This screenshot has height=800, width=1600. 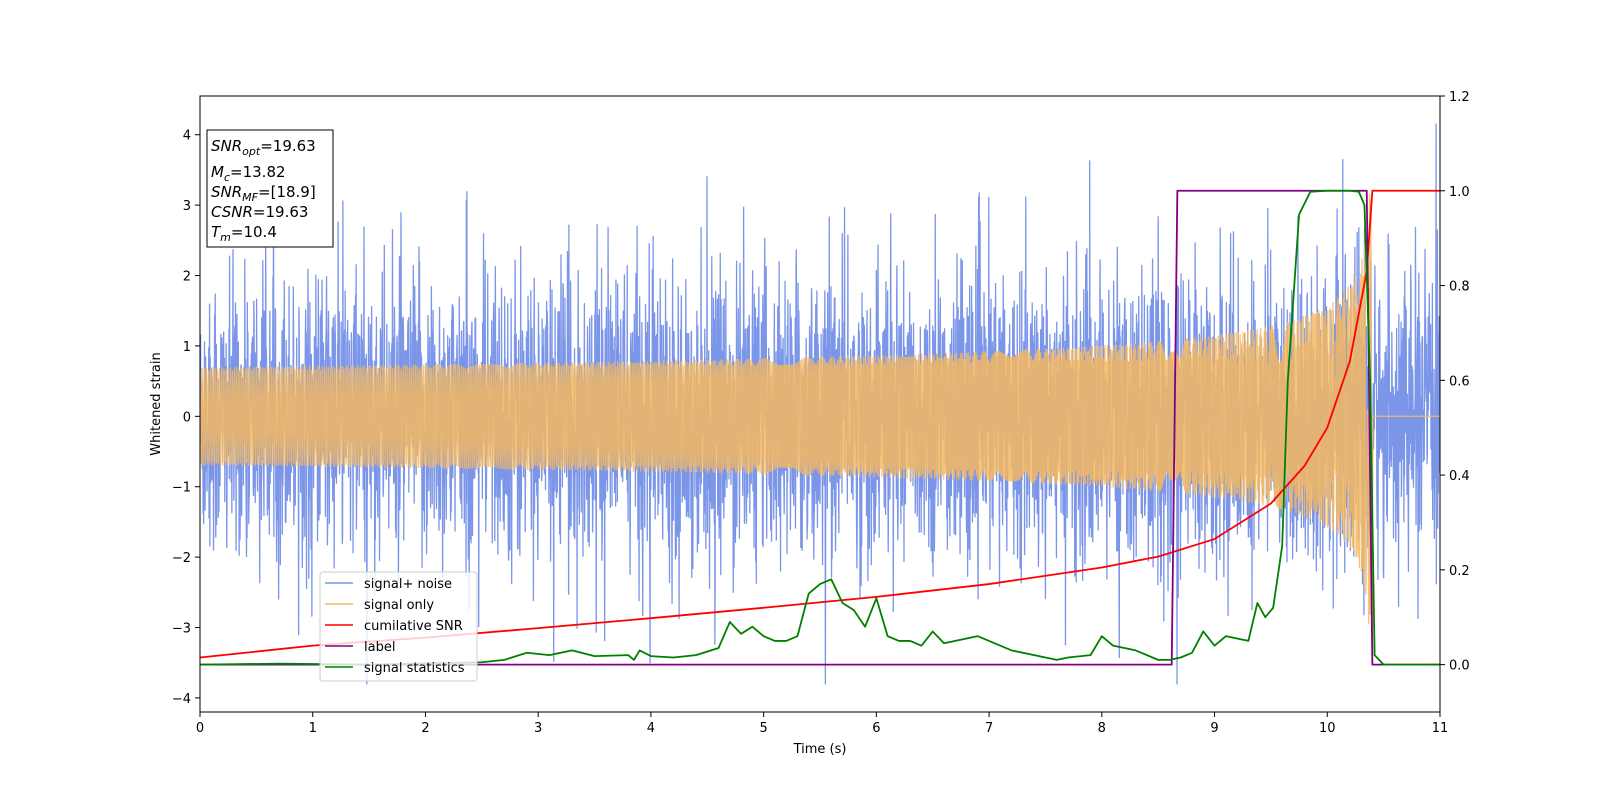 What do you see at coordinates (413, 626) in the screenshot?
I see `legend-label-cumulative-snr: cumilative SNR` at bounding box center [413, 626].